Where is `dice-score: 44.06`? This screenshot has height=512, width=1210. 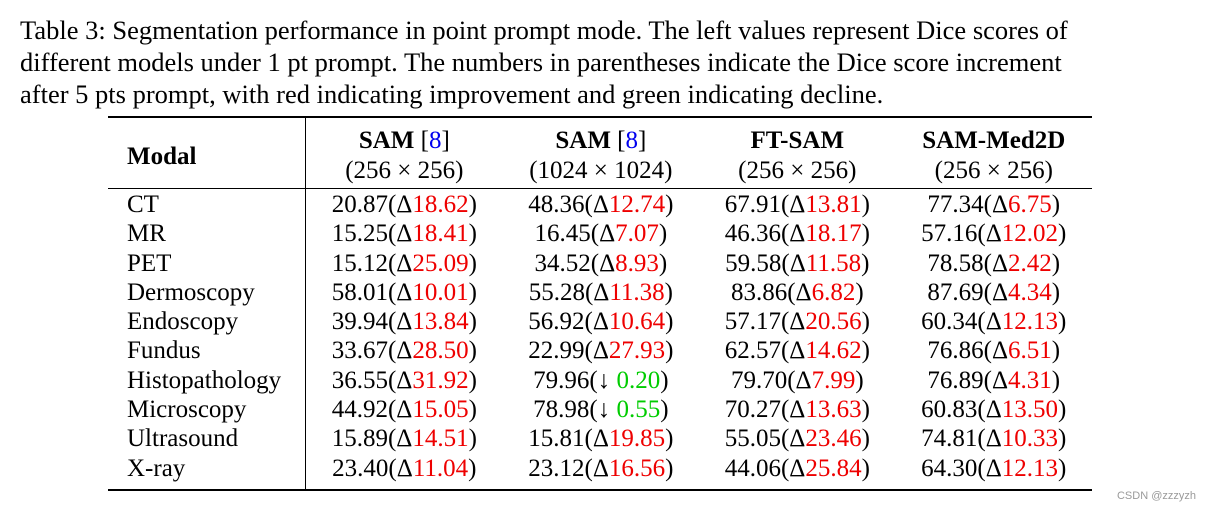
dice-score: 44.06 is located at coordinates (752, 468).